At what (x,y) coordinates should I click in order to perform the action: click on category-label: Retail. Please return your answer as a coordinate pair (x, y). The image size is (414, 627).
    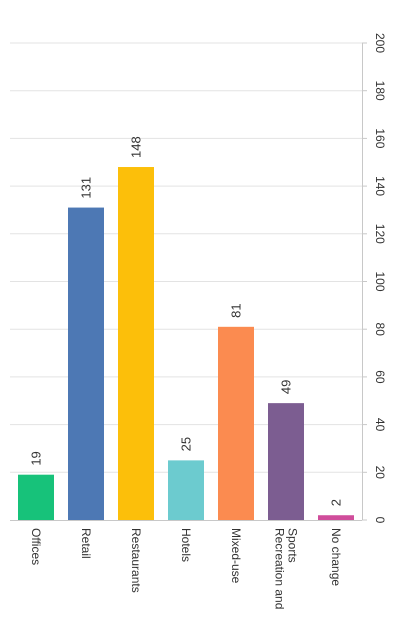
    Looking at the image, I should click on (86, 543).